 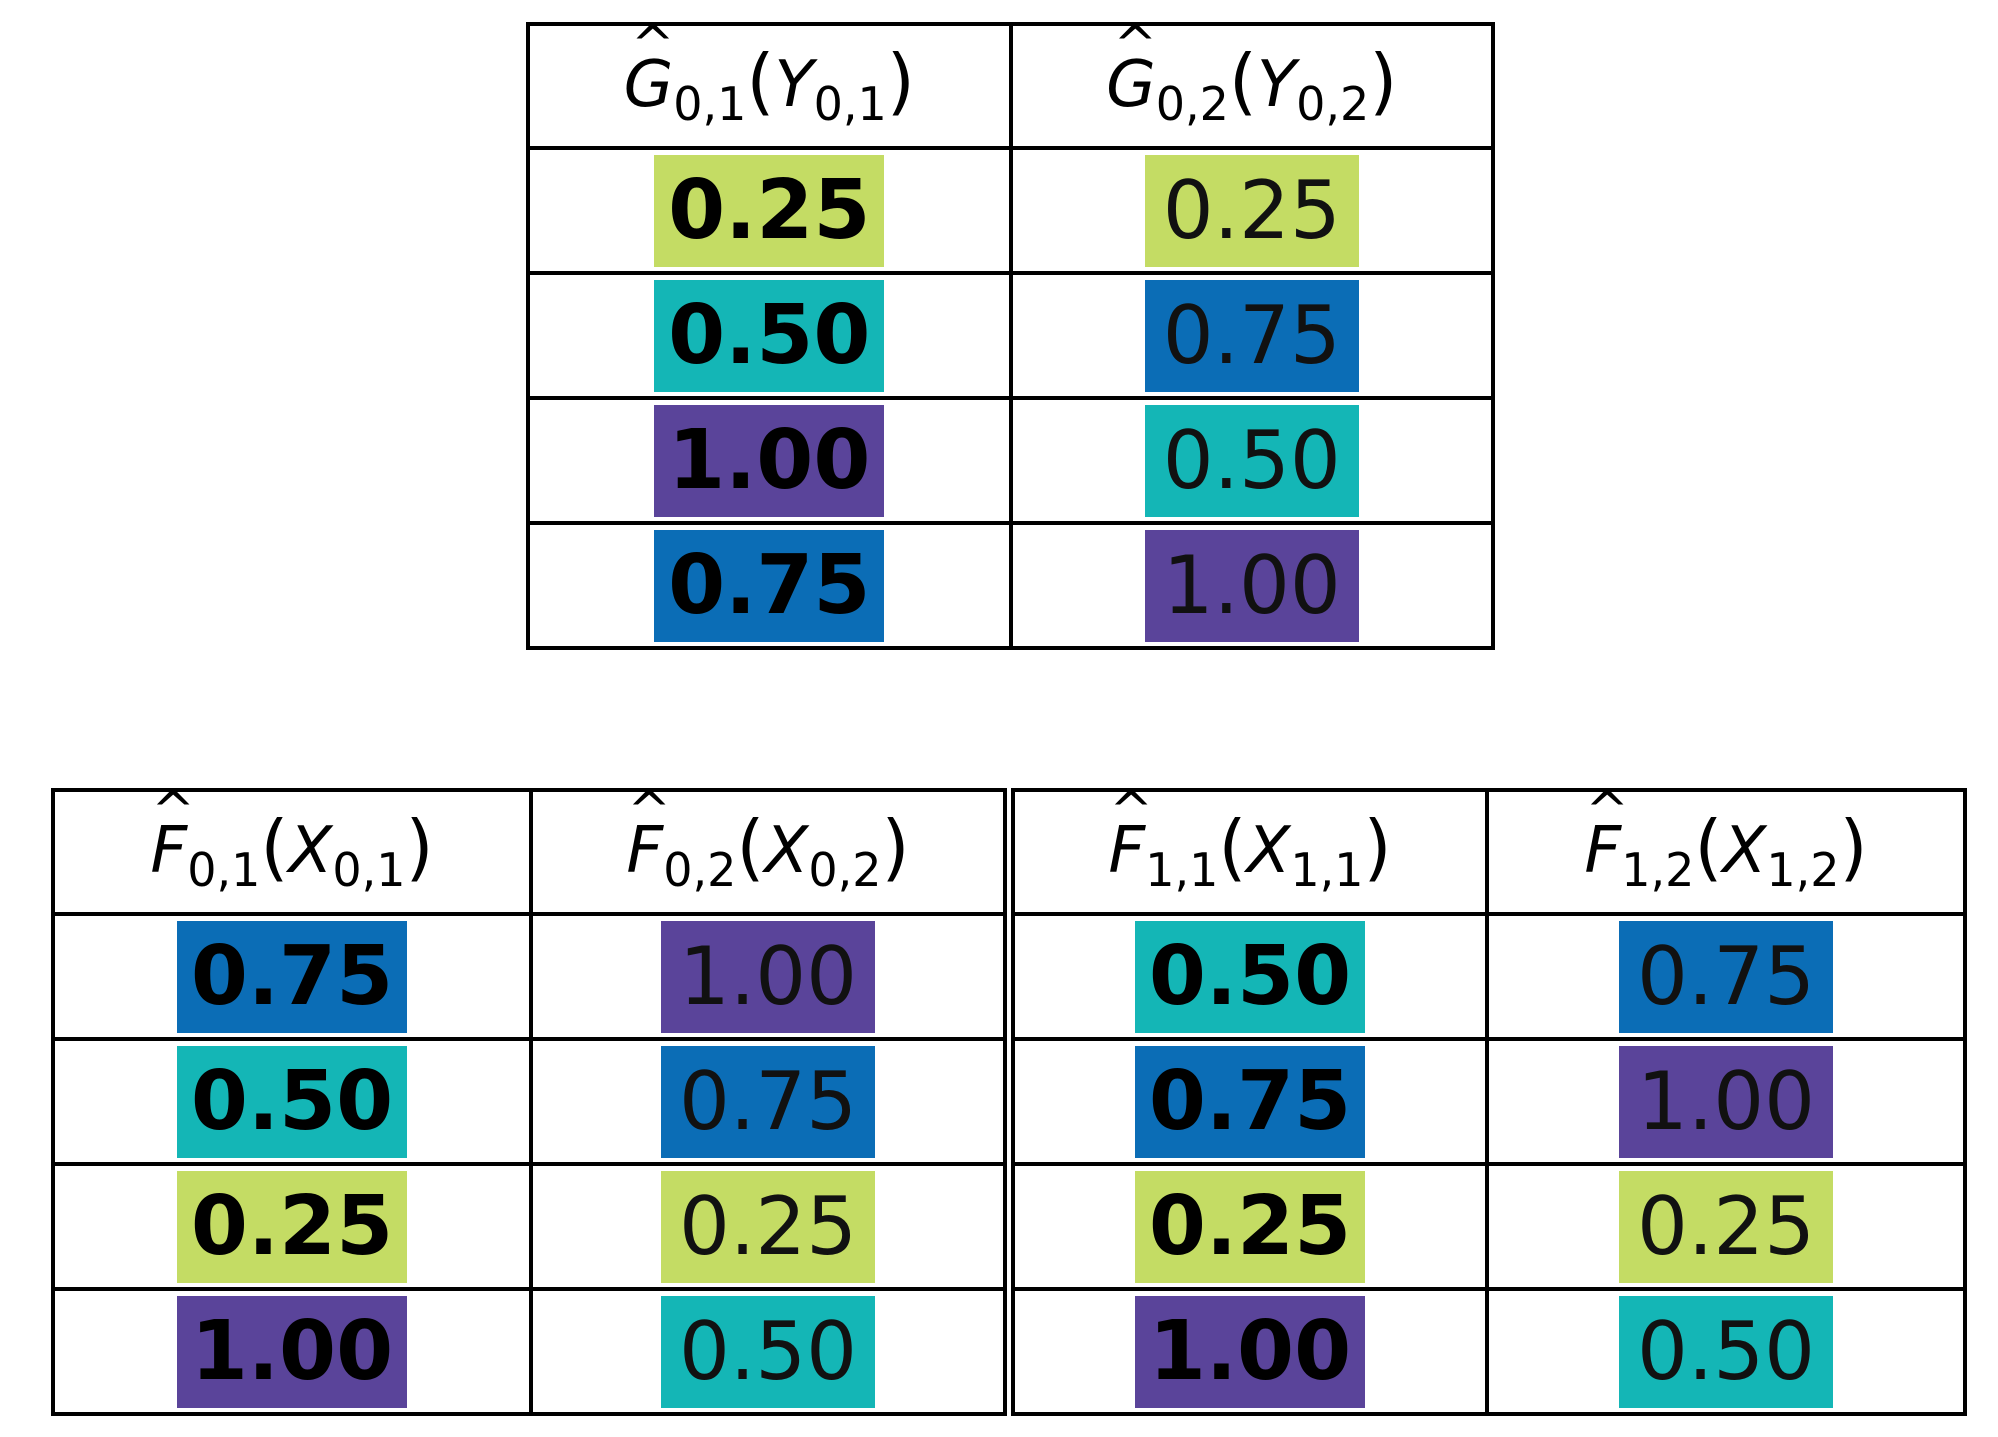 I want to click on table-row: 0.75 1.00 0.50 0.75, so click(x=1009, y=976).